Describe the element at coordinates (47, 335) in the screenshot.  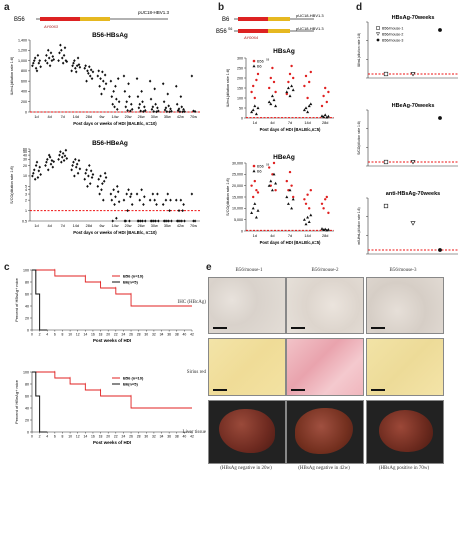
I see `x-tick-label: 4` at that location.